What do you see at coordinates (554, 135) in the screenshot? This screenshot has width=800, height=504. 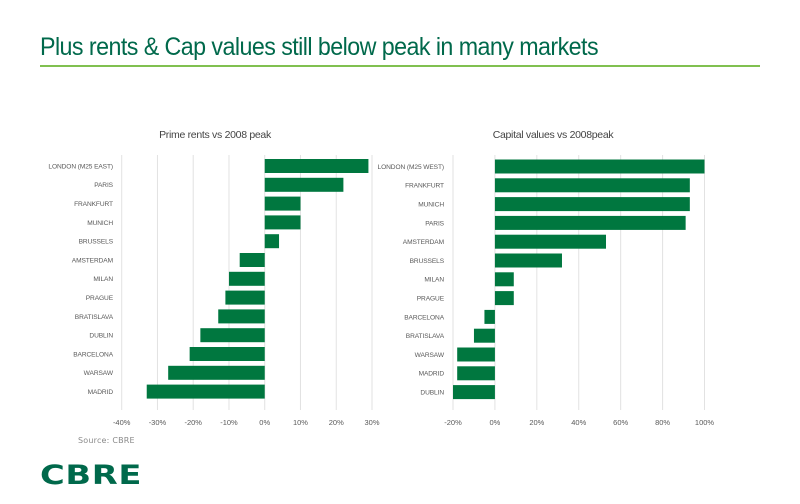 I see `chart-title: Capital values vs 2008peak` at bounding box center [554, 135].